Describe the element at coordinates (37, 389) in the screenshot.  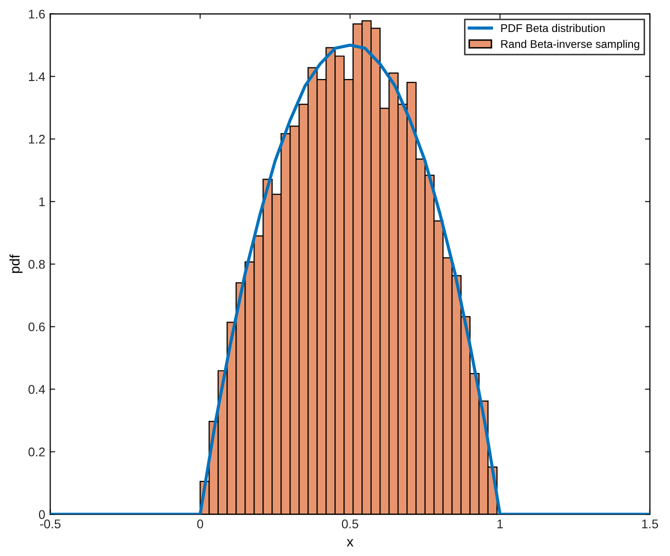
I see `y-tick-label: 0.4` at that location.